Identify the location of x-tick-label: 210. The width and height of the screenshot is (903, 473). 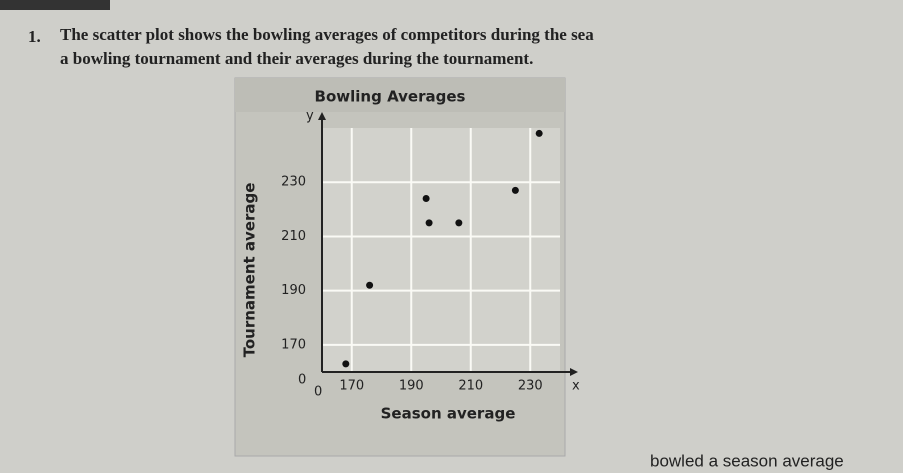
(470, 386).